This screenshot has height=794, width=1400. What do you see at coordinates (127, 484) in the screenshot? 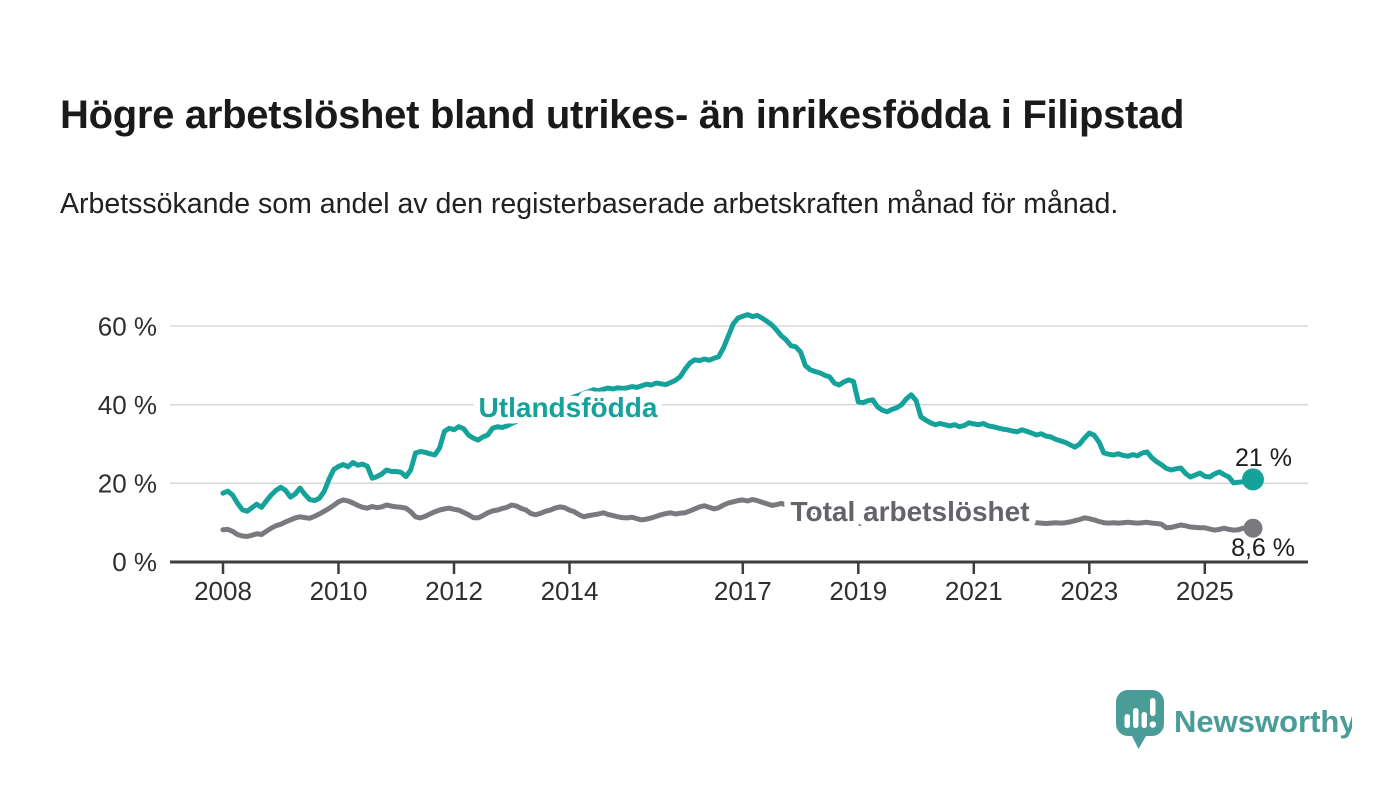
I see `y-label-20: 20 %` at bounding box center [127, 484].